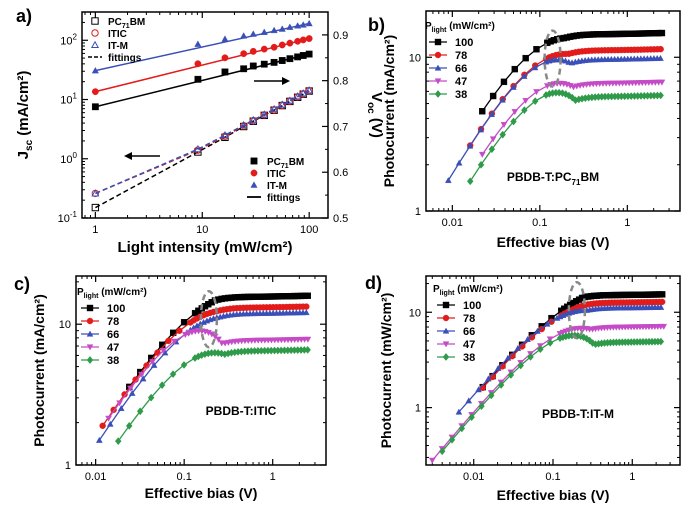 The height and width of the screenshot is (515, 700). I want to click on legend-label: fittings, so click(284, 198).